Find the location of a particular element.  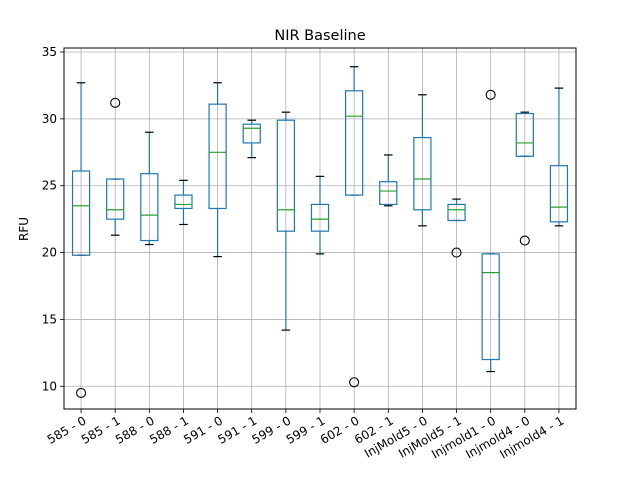

y-tick-label: 15 is located at coordinates (49, 319).